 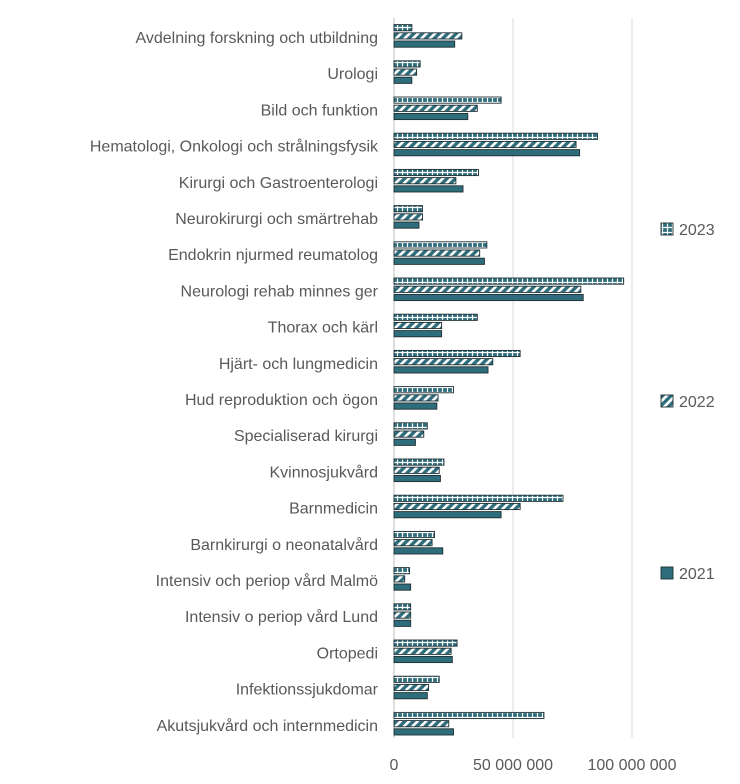 I want to click on category-label: Avdelning forskning och utbildning, so click(x=256, y=38).